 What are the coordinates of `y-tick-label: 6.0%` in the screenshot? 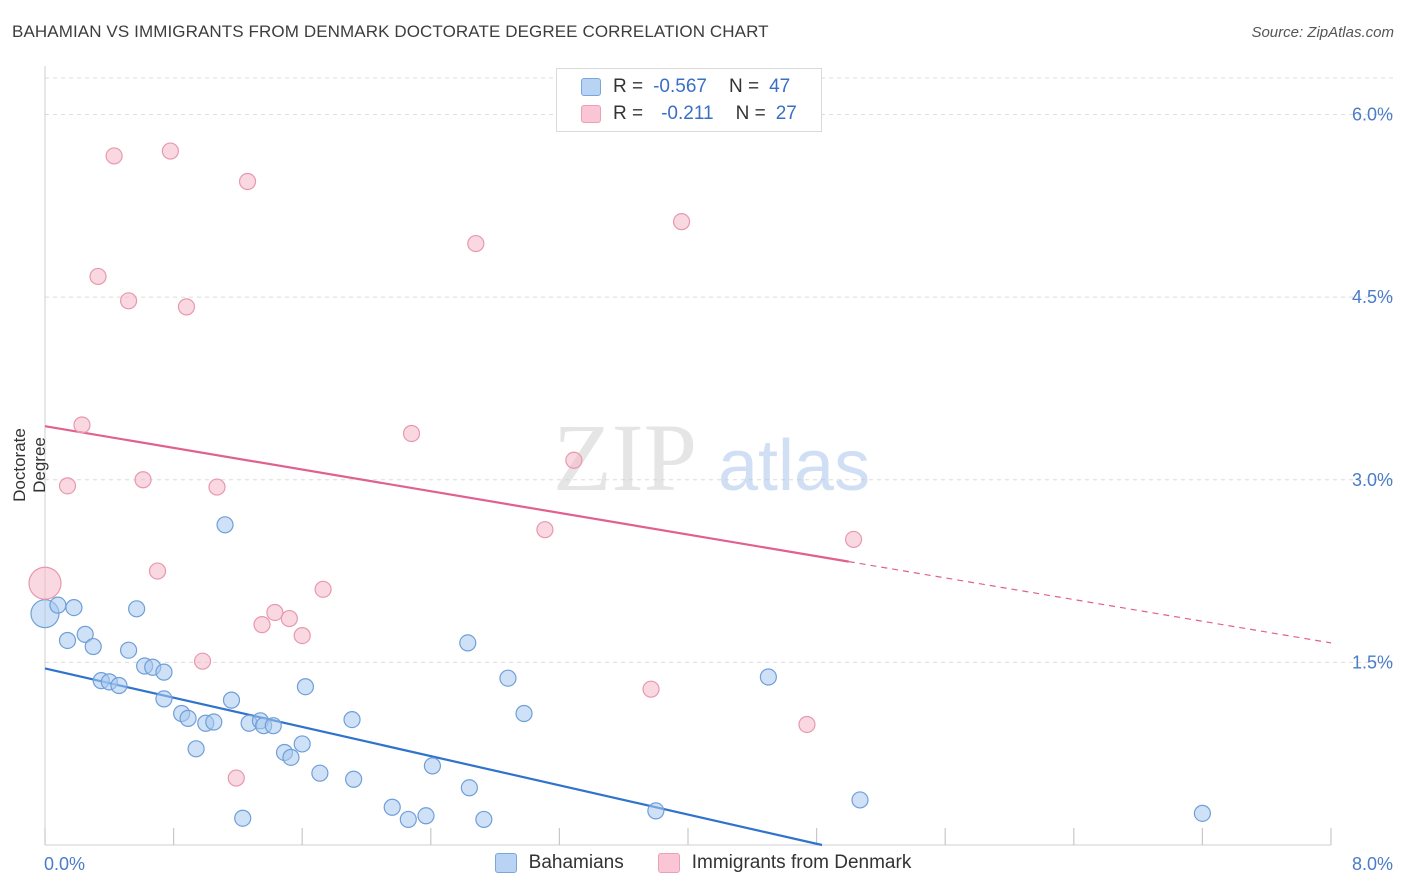 It's located at (1372, 115).